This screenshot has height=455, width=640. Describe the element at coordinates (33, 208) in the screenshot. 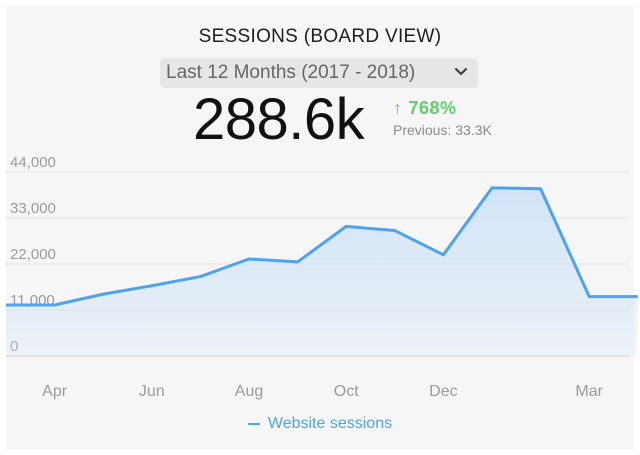

I see `y-tick-label: 33,000` at that location.